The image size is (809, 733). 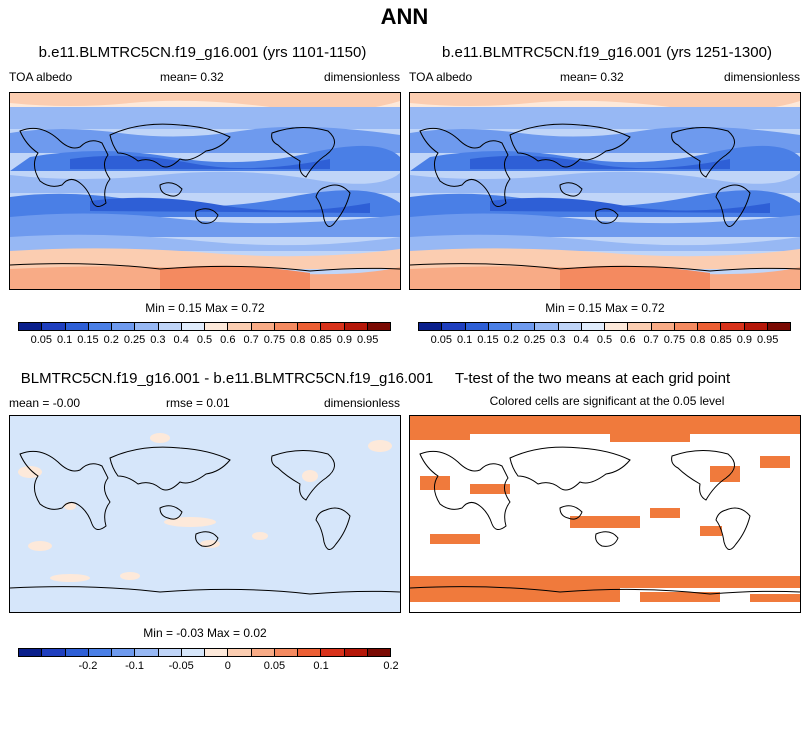 I want to click on panel2-colorbar, so click(x=604, y=326).